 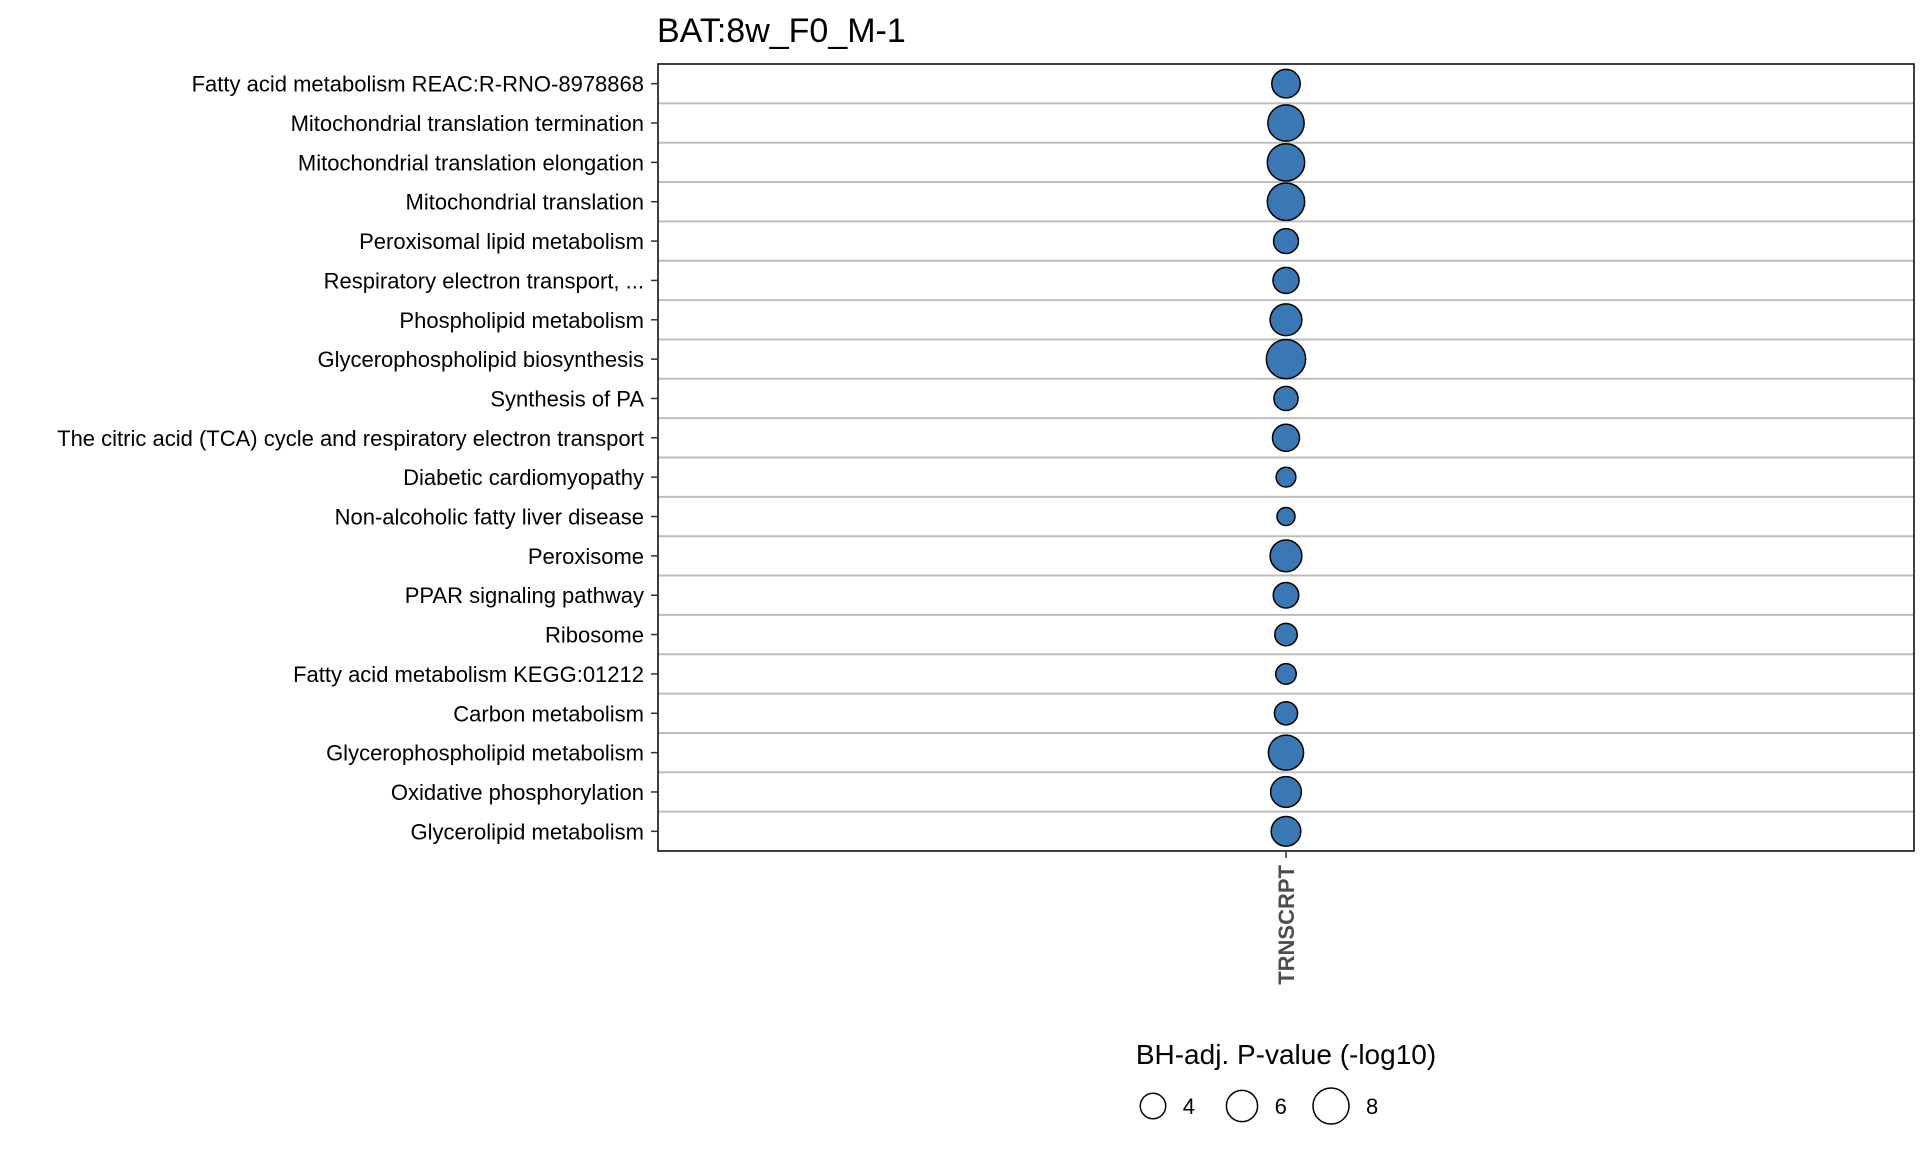 What do you see at coordinates (525, 202) in the screenshot?
I see `y-tick-label: Mitochondrial translation` at bounding box center [525, 202].